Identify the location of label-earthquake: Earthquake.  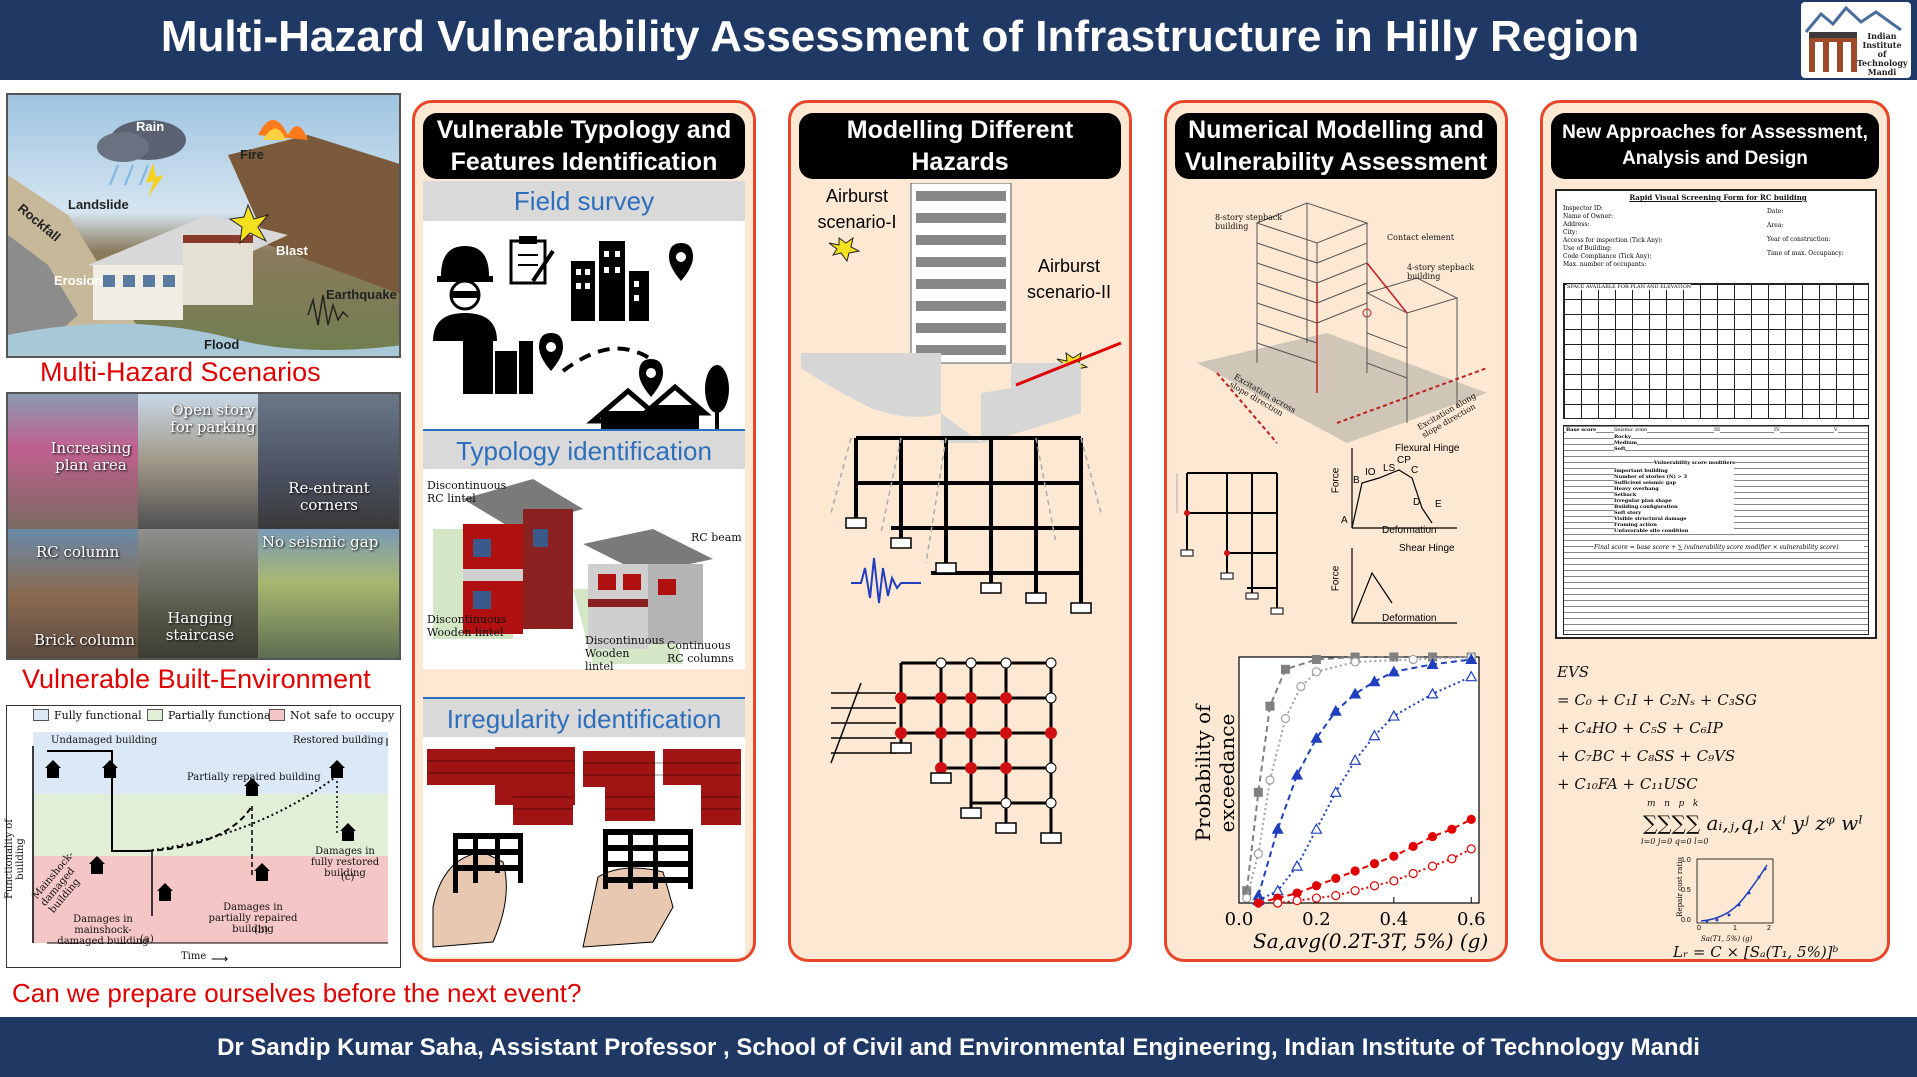
(361, 294).